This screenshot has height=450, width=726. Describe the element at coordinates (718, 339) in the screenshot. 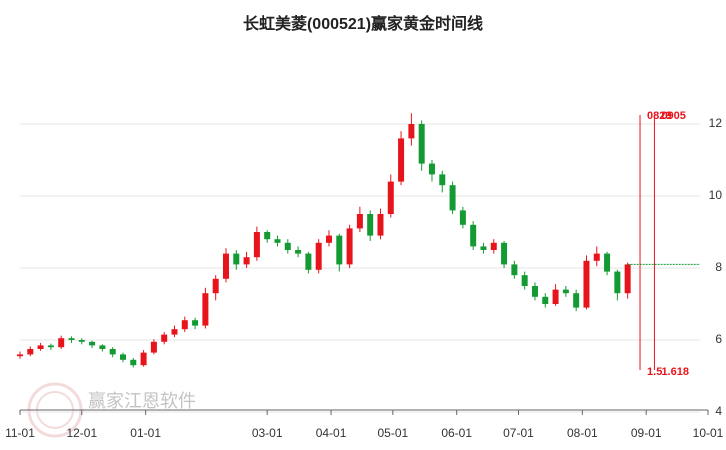

I see `y-tick-label: 6` at that location.